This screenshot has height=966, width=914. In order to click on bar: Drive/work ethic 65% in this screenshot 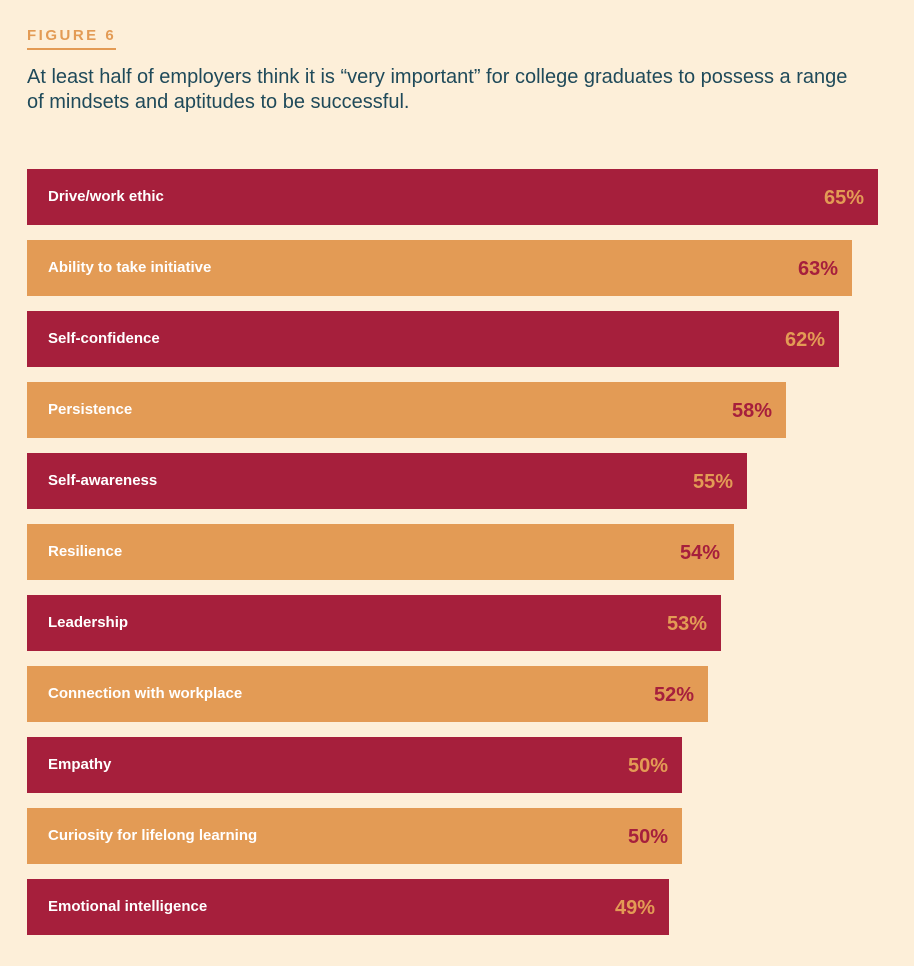, I will do `click(452, 197)`.